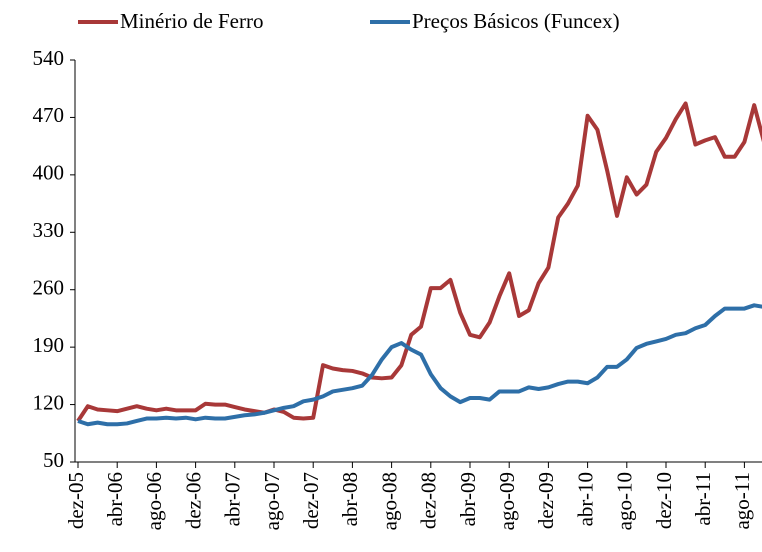 This screenshot has height=552, width=762. What do you see at coordinates (625, 501) in the screenshot?
I see `x-tick-label: ago-10` at bounding box center [625, 501].